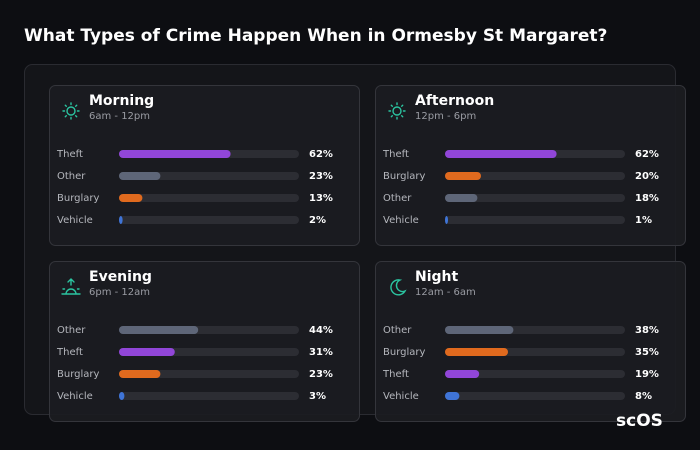 The image size is (700, 450). What do you see at coordinates (120, 277) in the screenshot?
I see `card-title: Evening` at bounding box center [120, 277].